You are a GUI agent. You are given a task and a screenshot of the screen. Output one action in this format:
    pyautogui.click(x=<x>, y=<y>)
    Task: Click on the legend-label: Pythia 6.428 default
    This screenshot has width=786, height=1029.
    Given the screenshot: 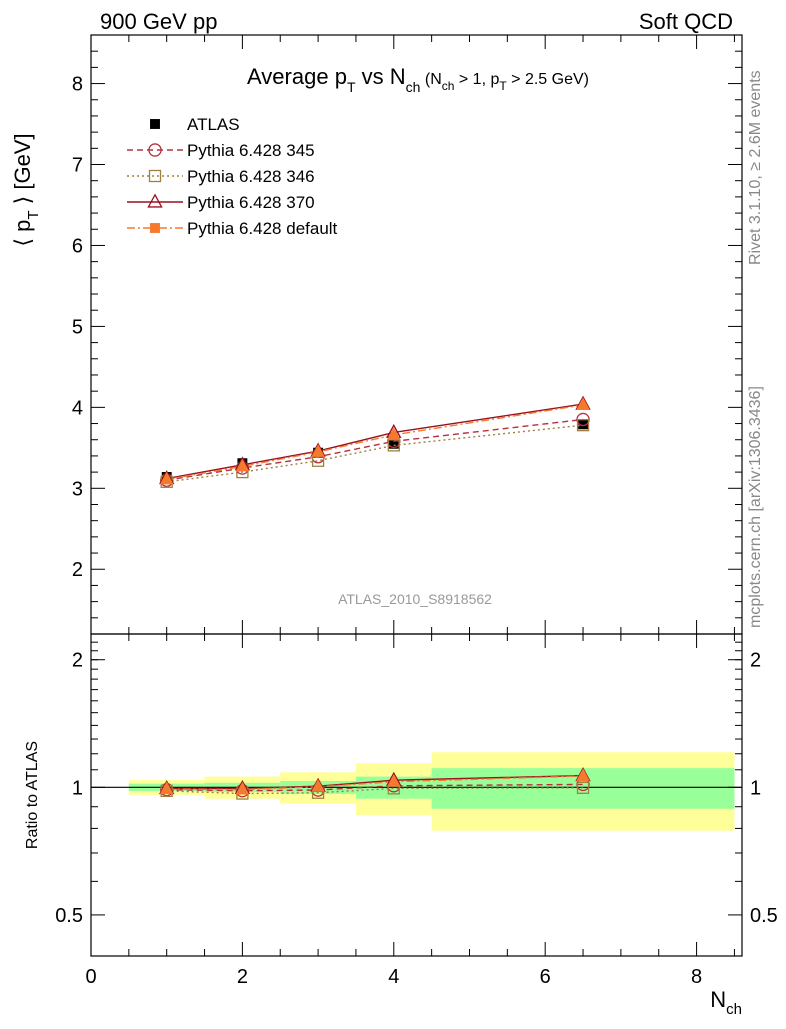 What is the action you would take?
    pyautogui.click(x=262, y=228)
    